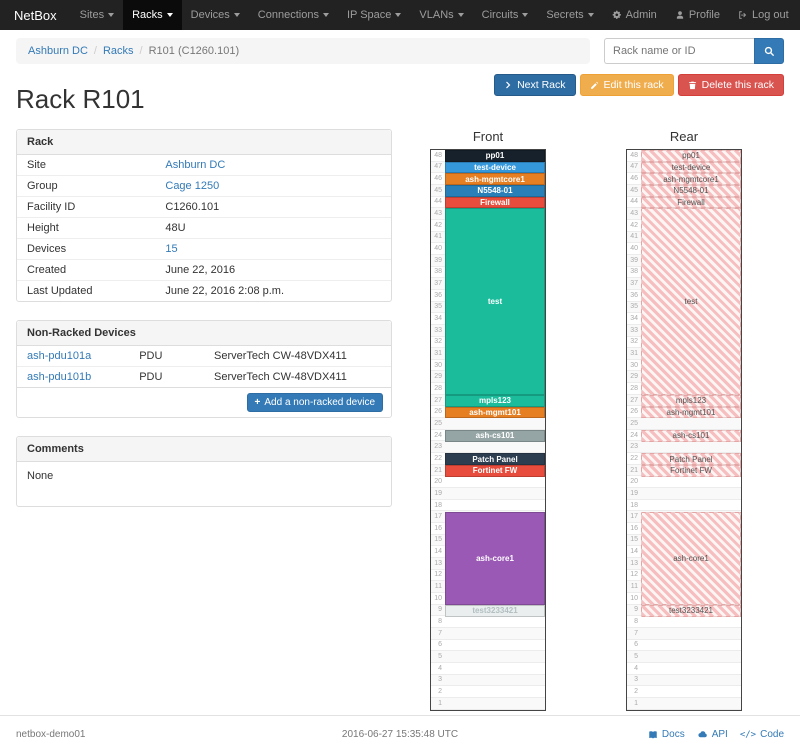 This screenshot has height=753, width=800. What do you see at coordinates (691, 435) in the screenshot?
I see `rear-device-ash-cs101: ash-cs101` at bounding box center [691, 435].